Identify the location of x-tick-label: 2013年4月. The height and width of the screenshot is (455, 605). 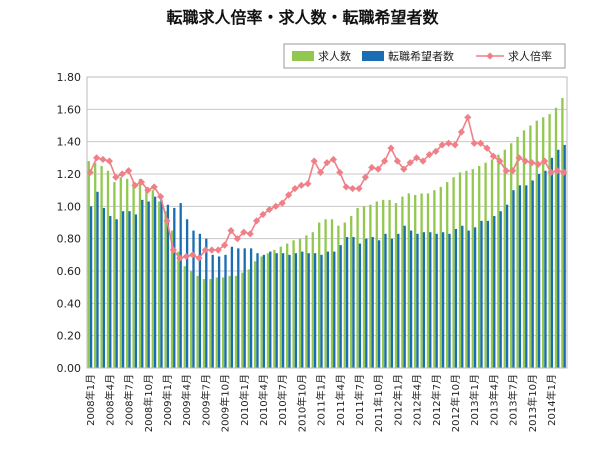
(493, 400).